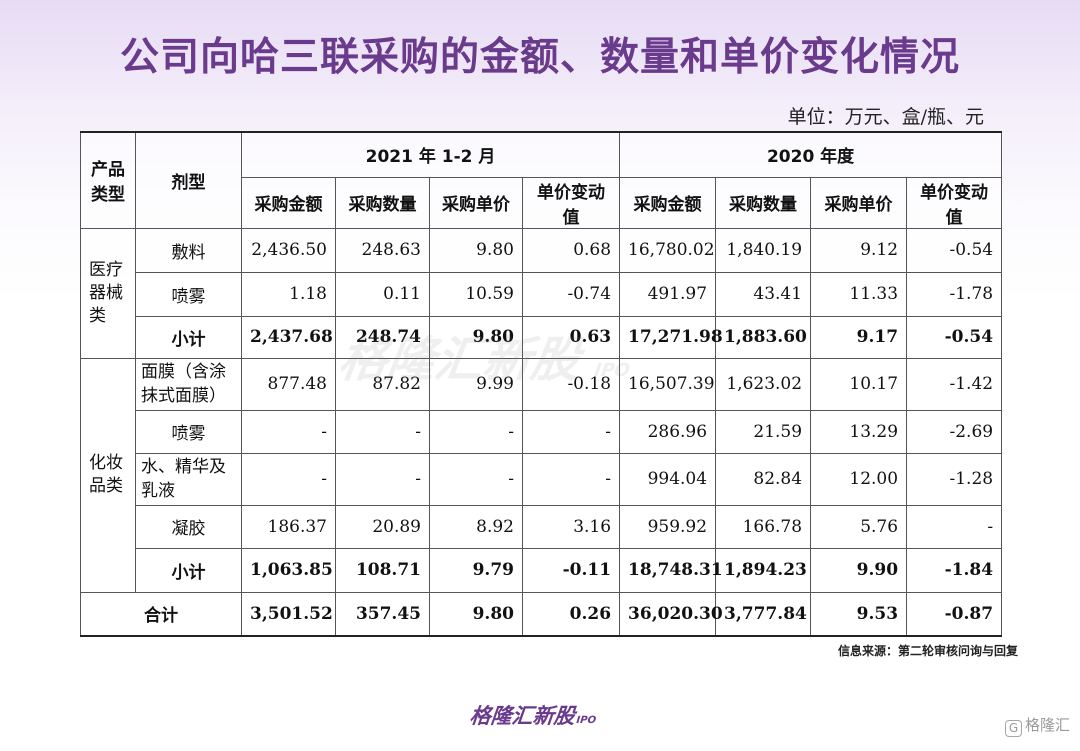  I want to click on value-cell: -0.54, so click(954, 337).